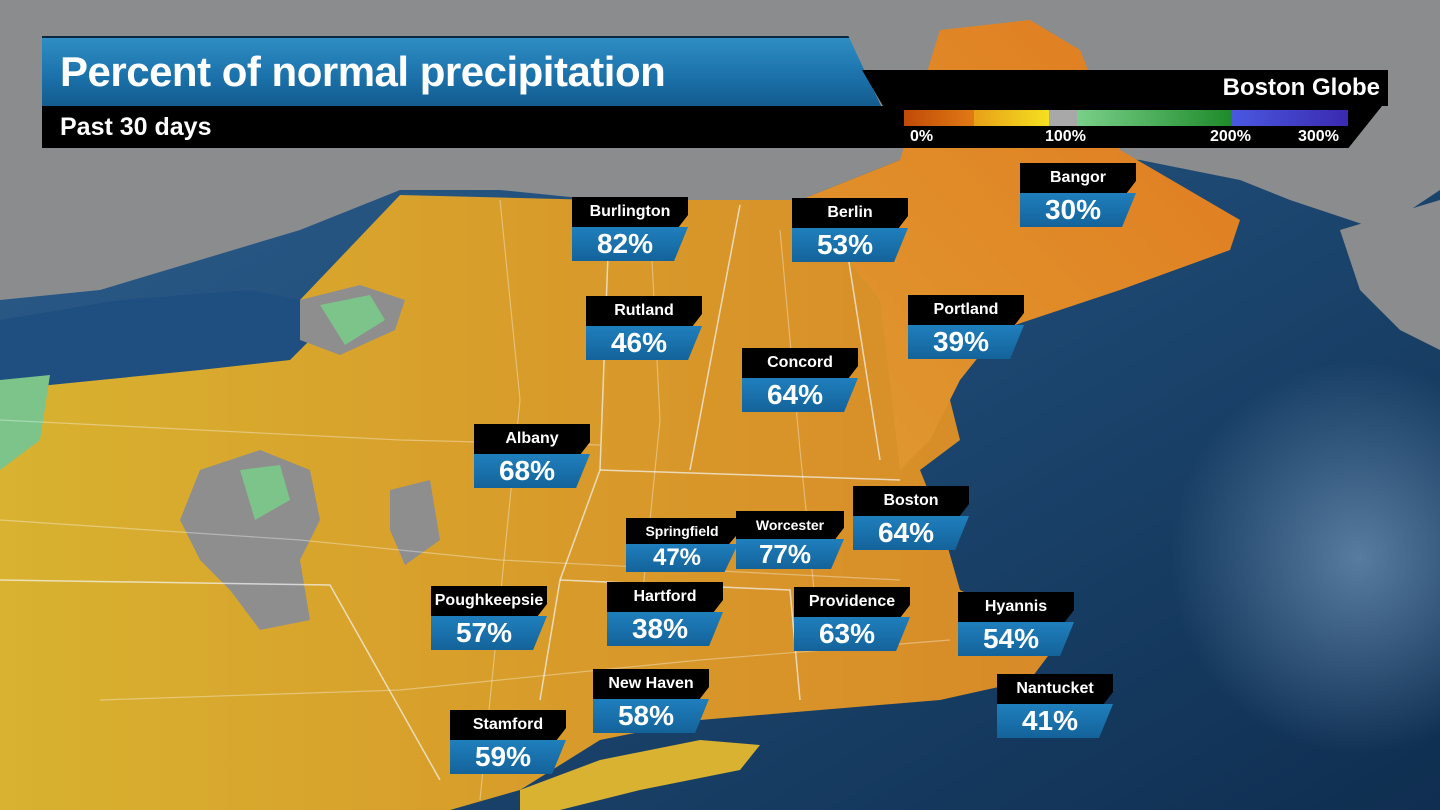 This screenshot has height=810, width=1440. I want to click on long-island, so click(640, 775).